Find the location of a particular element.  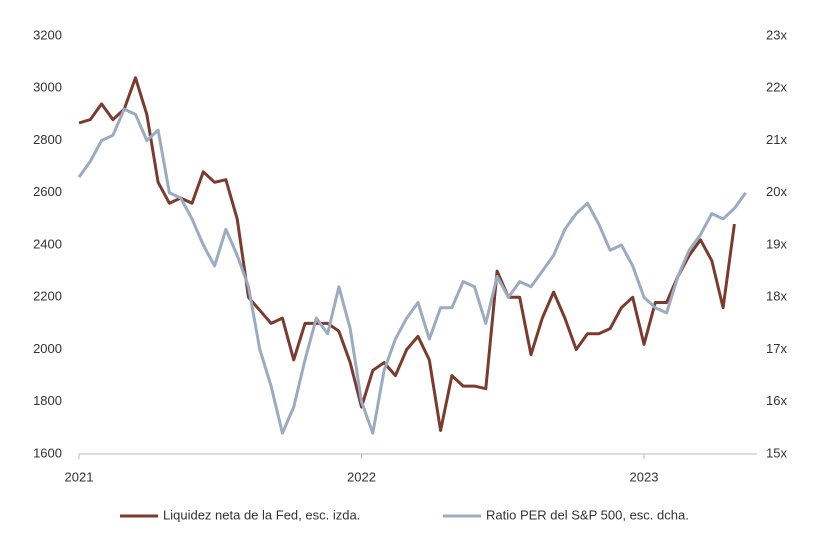

y2-tick-label: 15x is located at coordinates (776, 452).